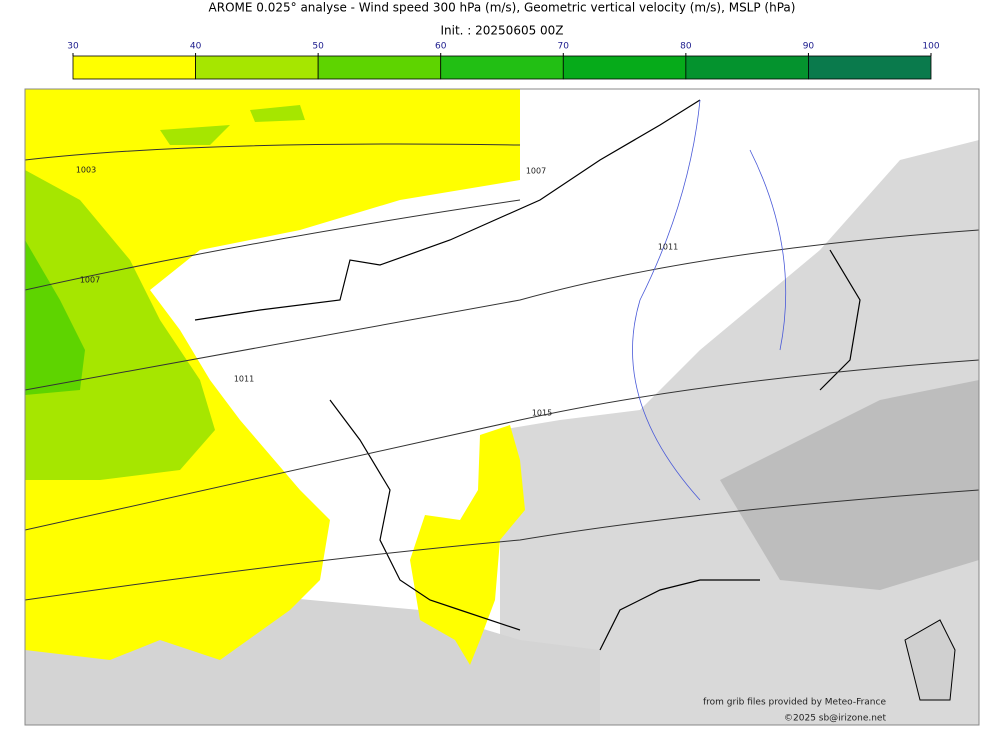  I want to click on river, so click(709, 300).